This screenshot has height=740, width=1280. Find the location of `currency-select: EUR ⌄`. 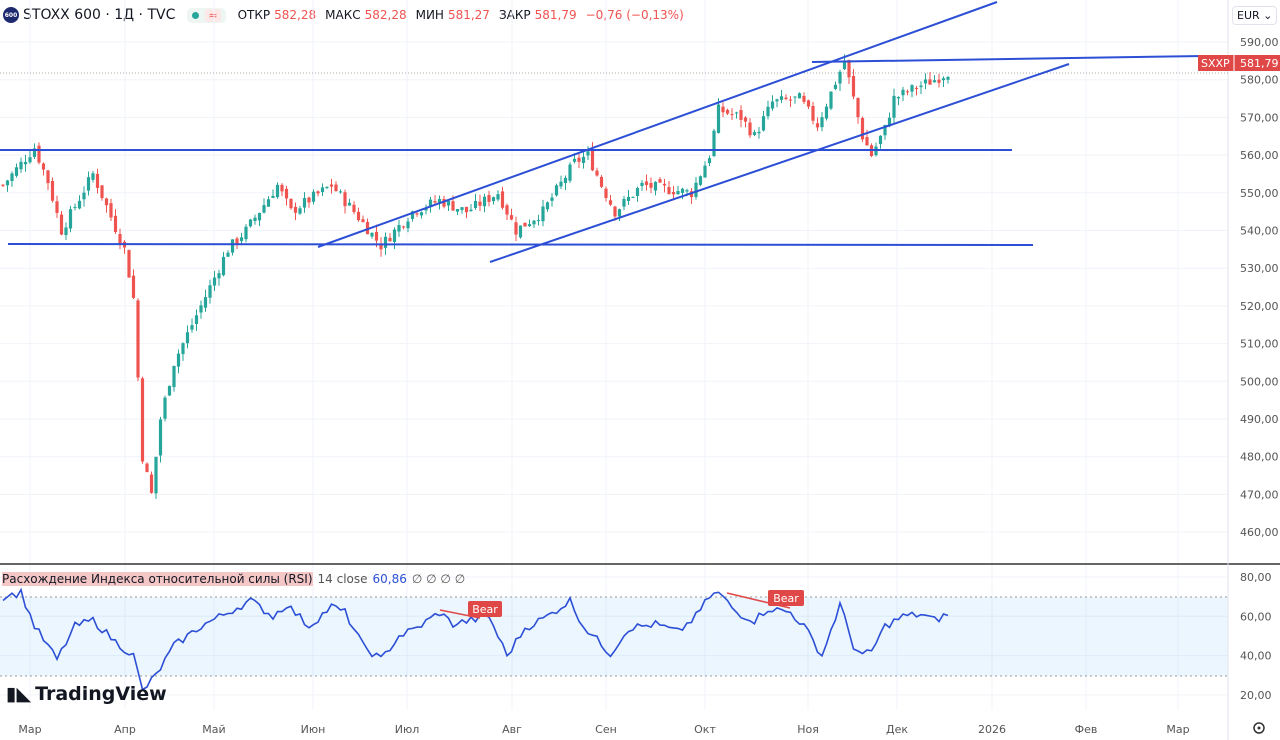

currency-select: EUR ⌄ is located at coordinates (1255, 15).